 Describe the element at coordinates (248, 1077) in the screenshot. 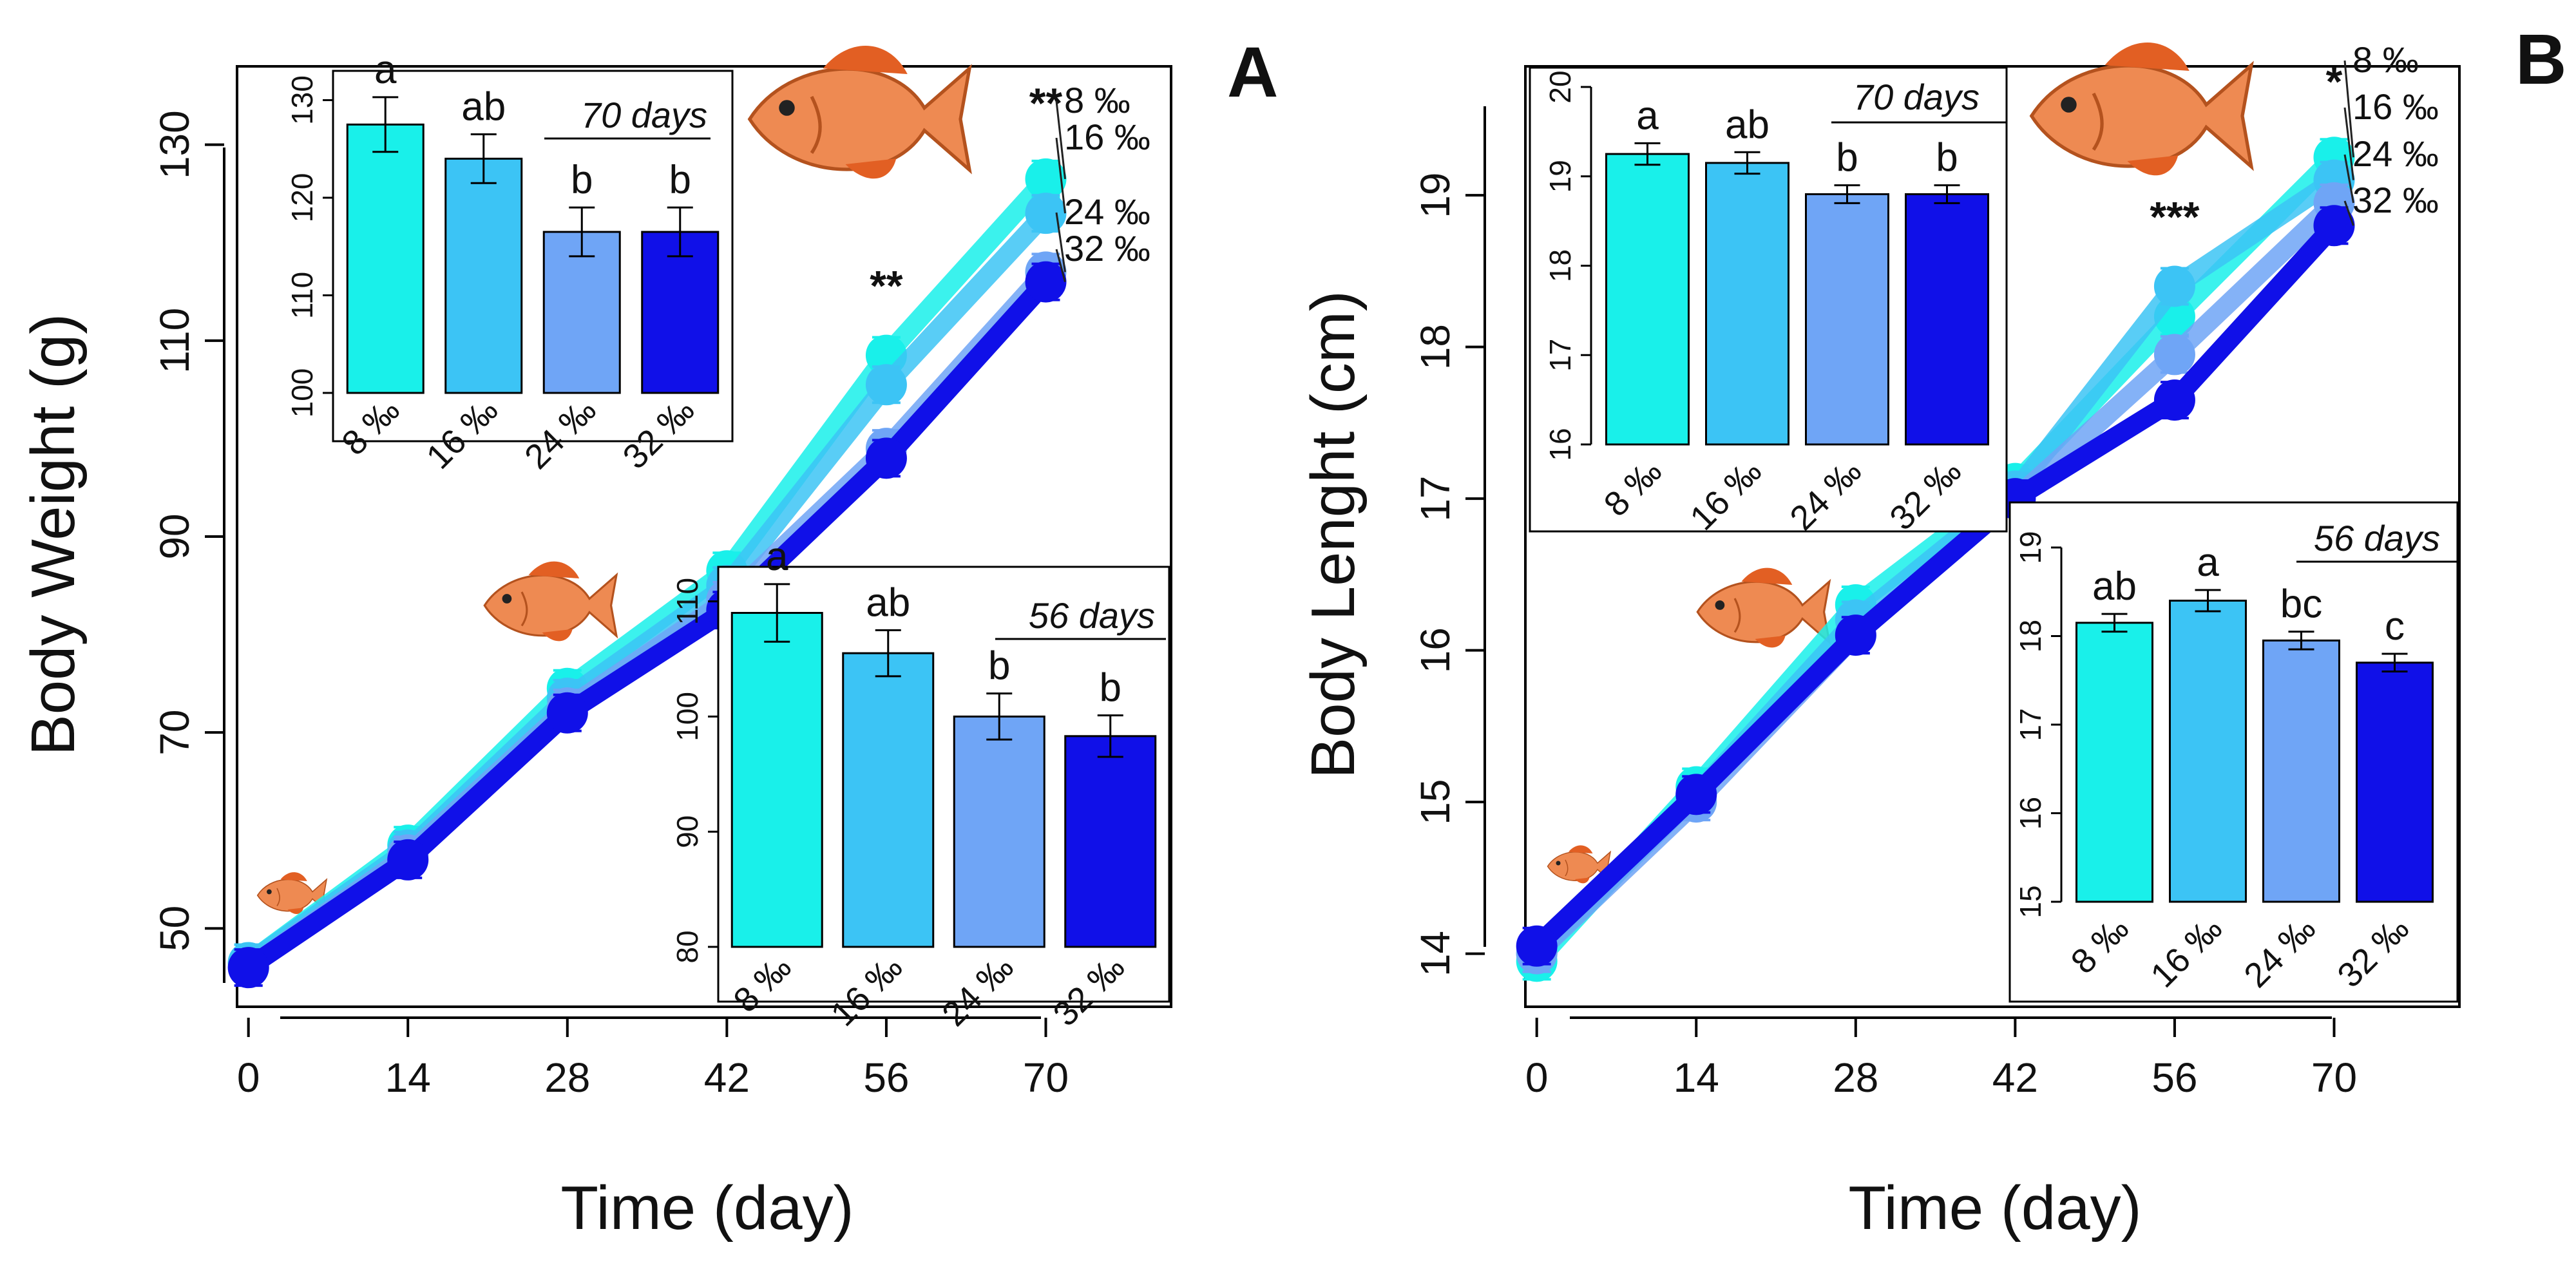

I see `x-tick-label: 0` at that location.